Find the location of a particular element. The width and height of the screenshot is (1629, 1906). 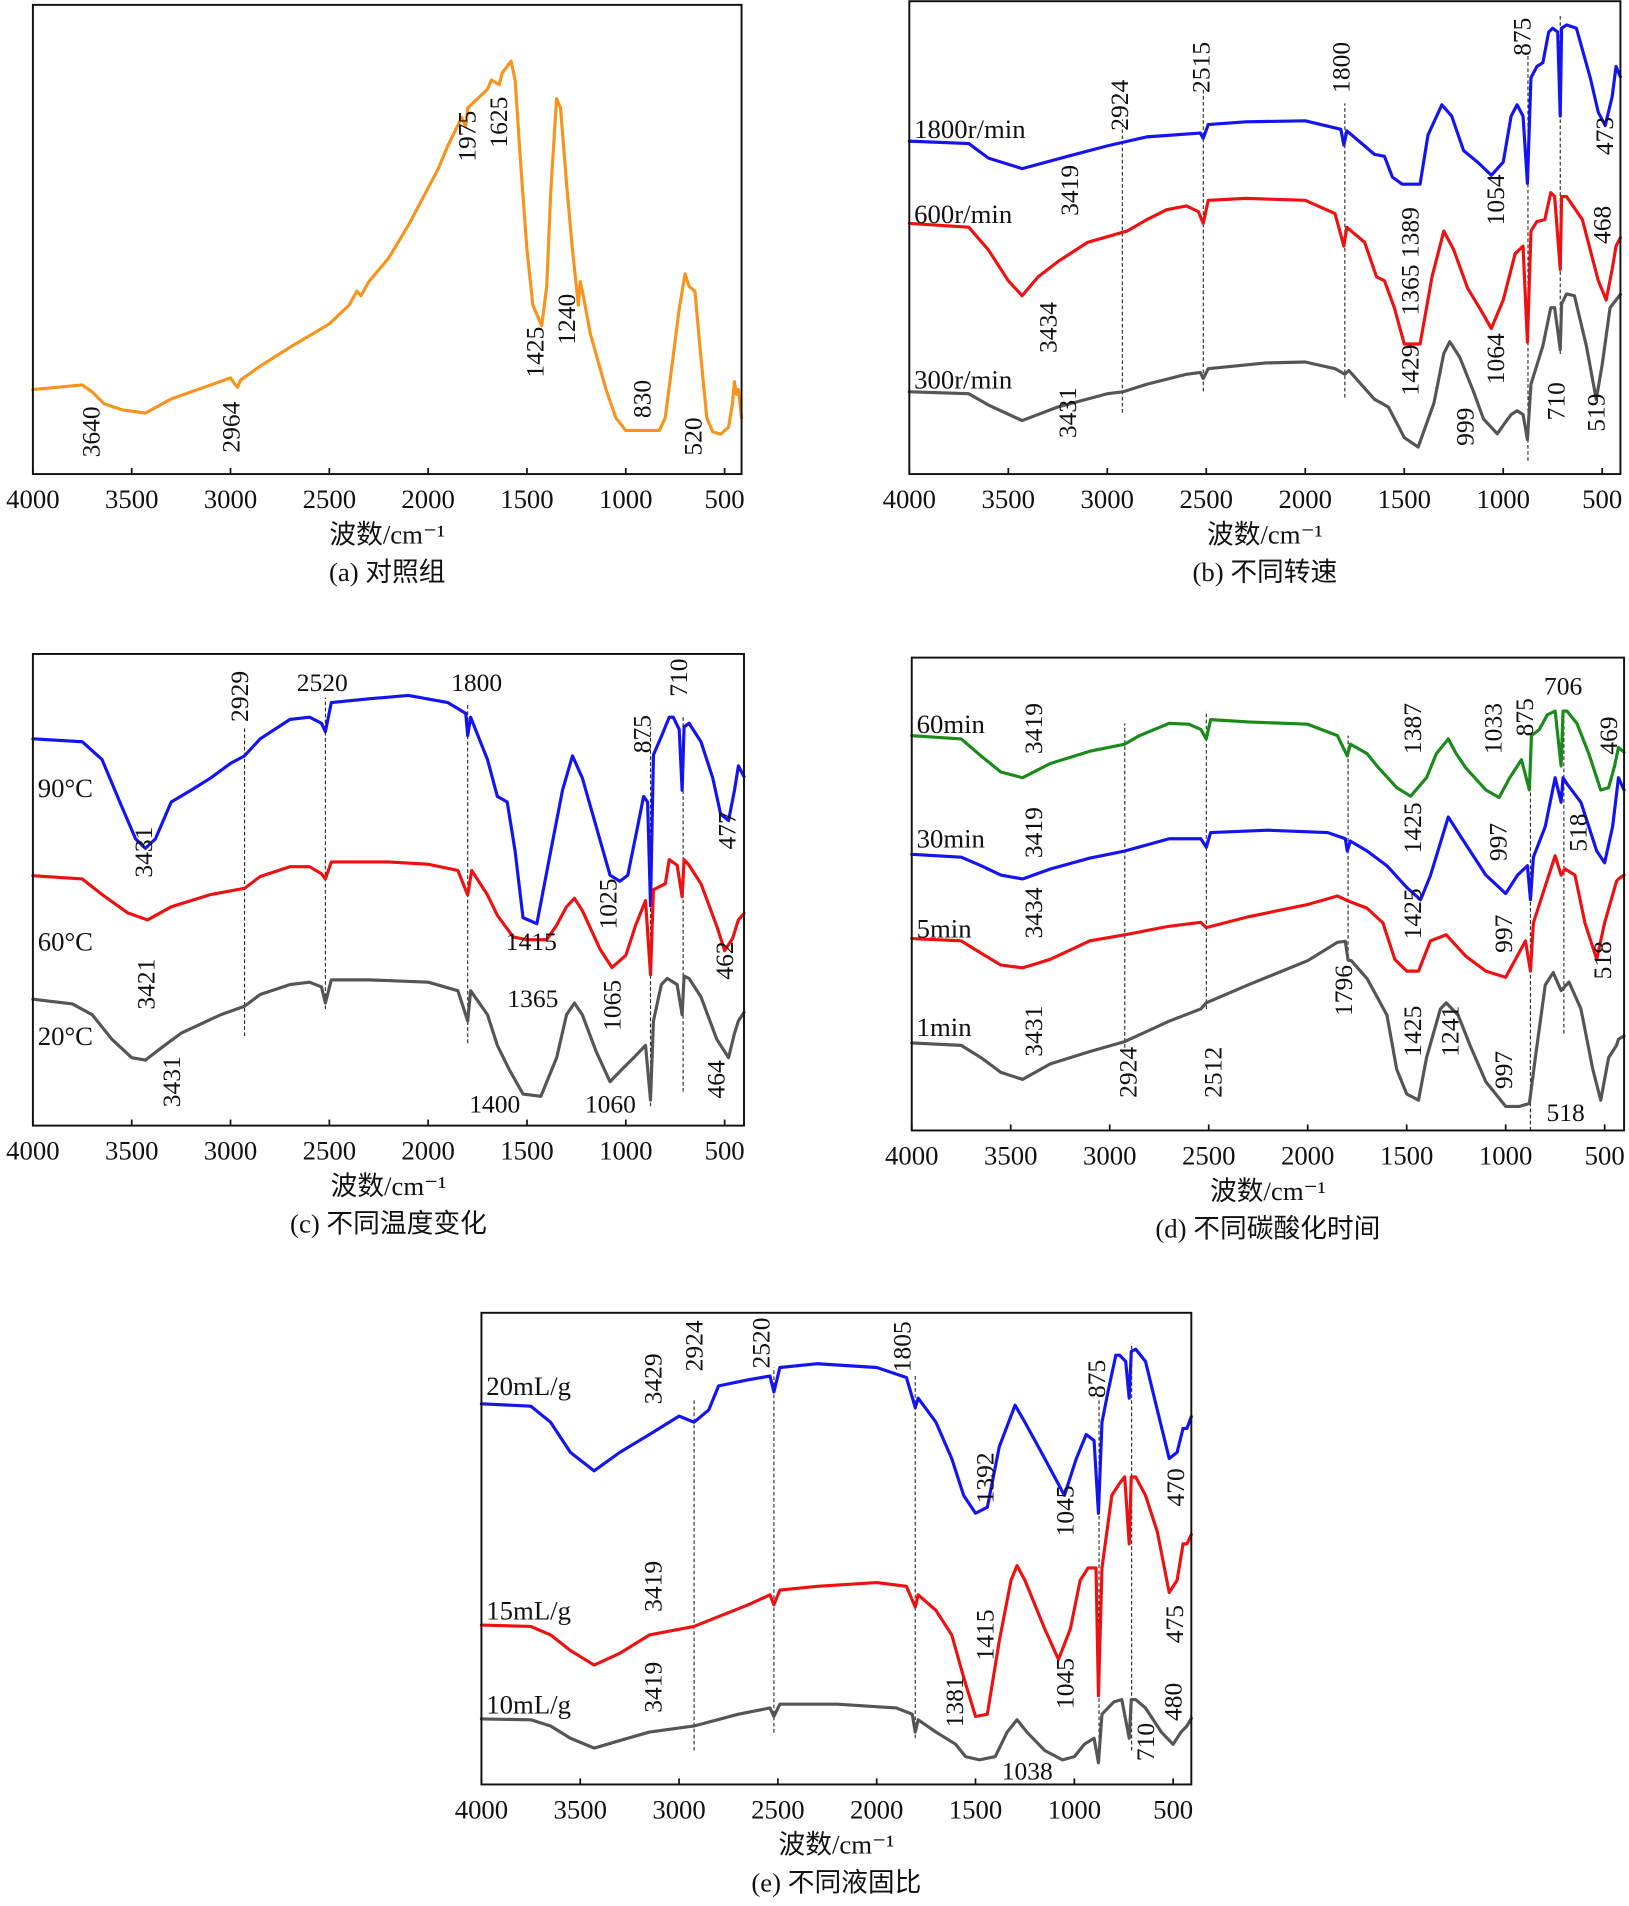

peak-label: 1800 is located at coordinates (1340, 67).